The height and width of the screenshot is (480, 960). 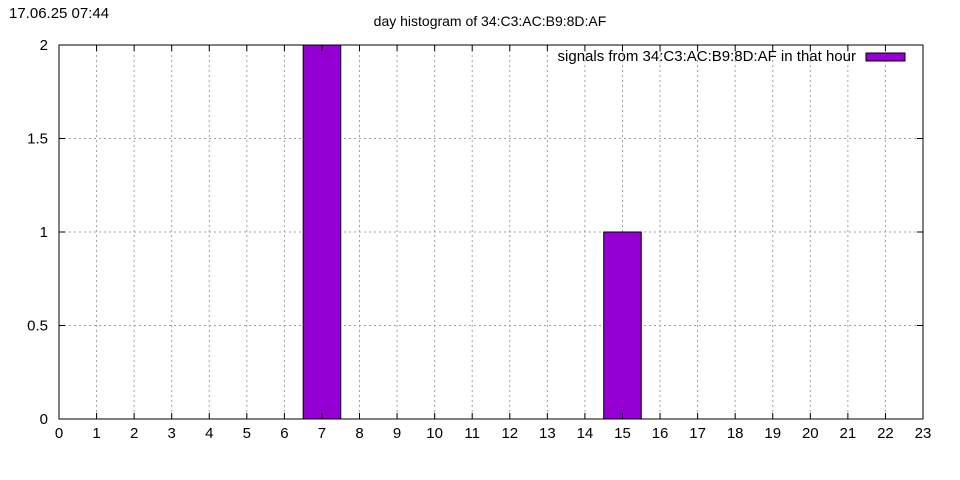 I want to click on x-tick-label: 4, so click(x=209, y=433).